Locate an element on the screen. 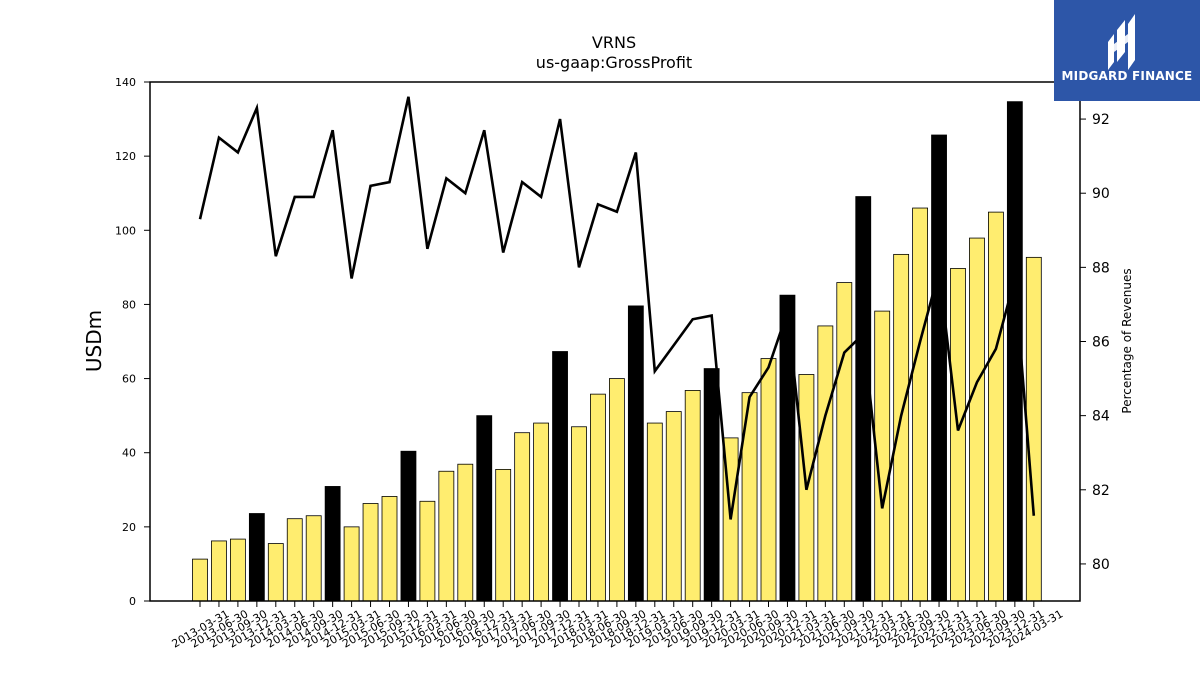  y2-tick-label: 90 is located at coordinates (1101, 194).